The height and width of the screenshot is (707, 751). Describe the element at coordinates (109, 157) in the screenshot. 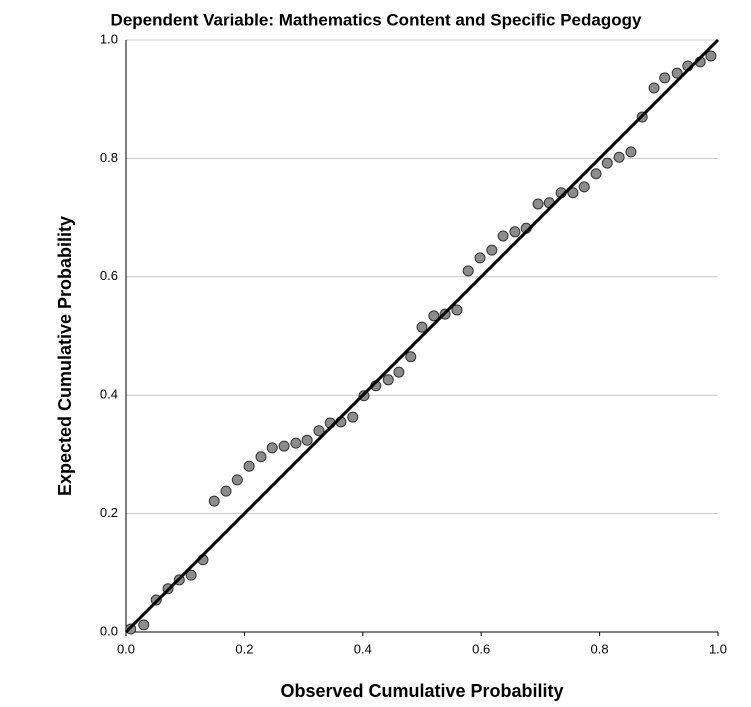

I see `y-tick-label: 0.8` at that location.